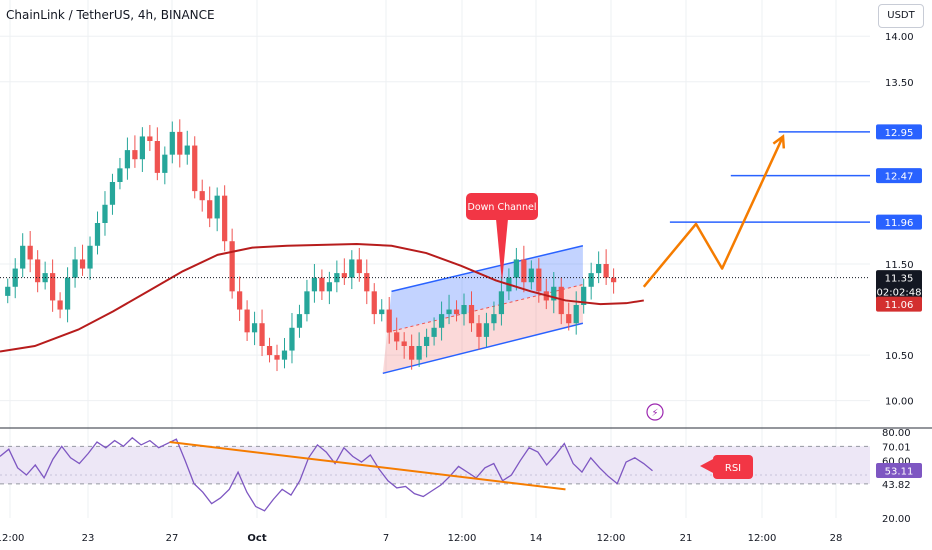 The width and height of the screenshot is (932, 550). Describe the element at coordinates (899, 293) in the screenshot. I see `price-label-countdown: 02:02:48` at that location.